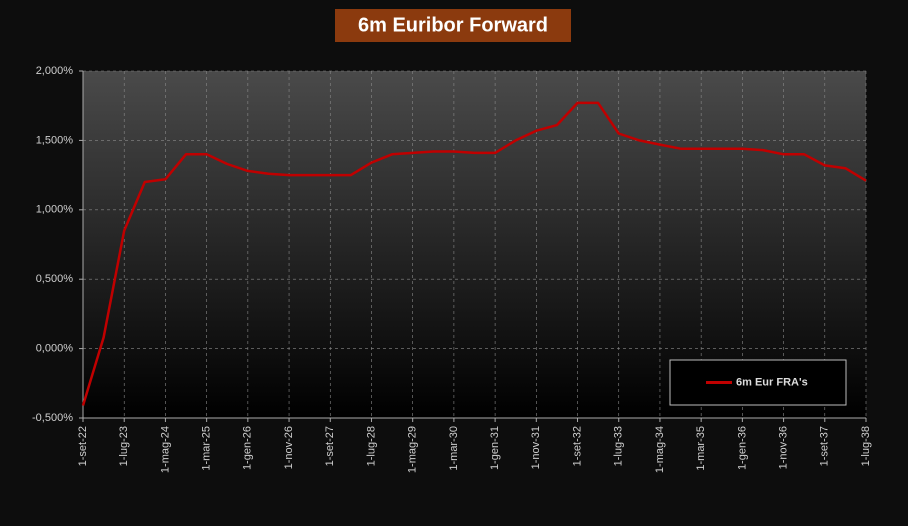 The width and height of the screenshot is (908, 526). What do you see at coordinates (660, 449) in the screenshot?
I see `x-tick-label: 1-mag-34` at bounding box center [660, 449].